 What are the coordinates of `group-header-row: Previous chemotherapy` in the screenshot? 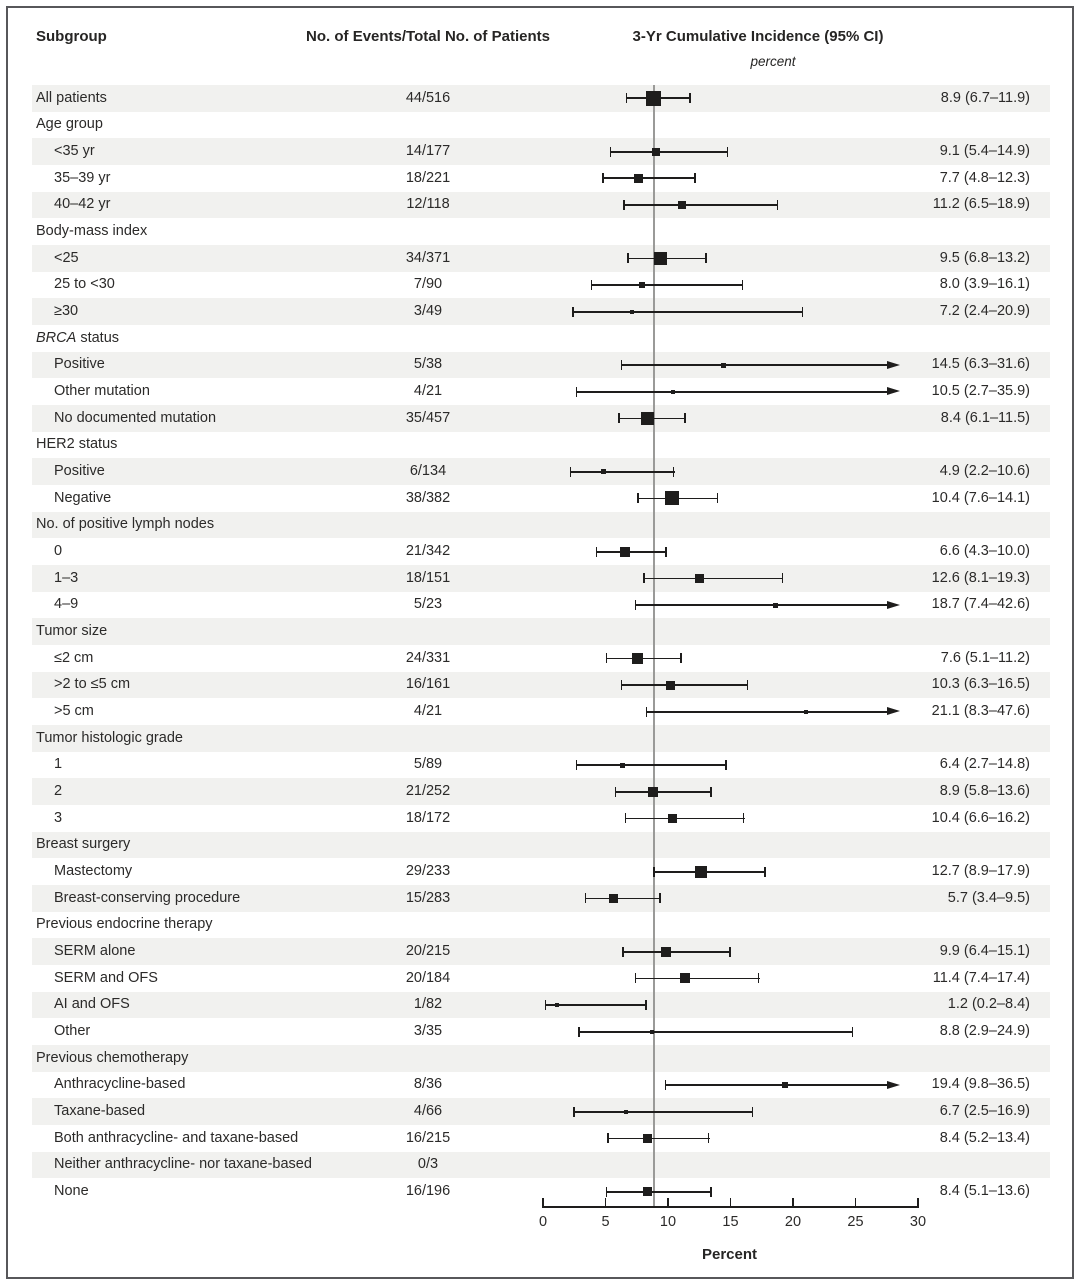 It's located at (541, 1058).